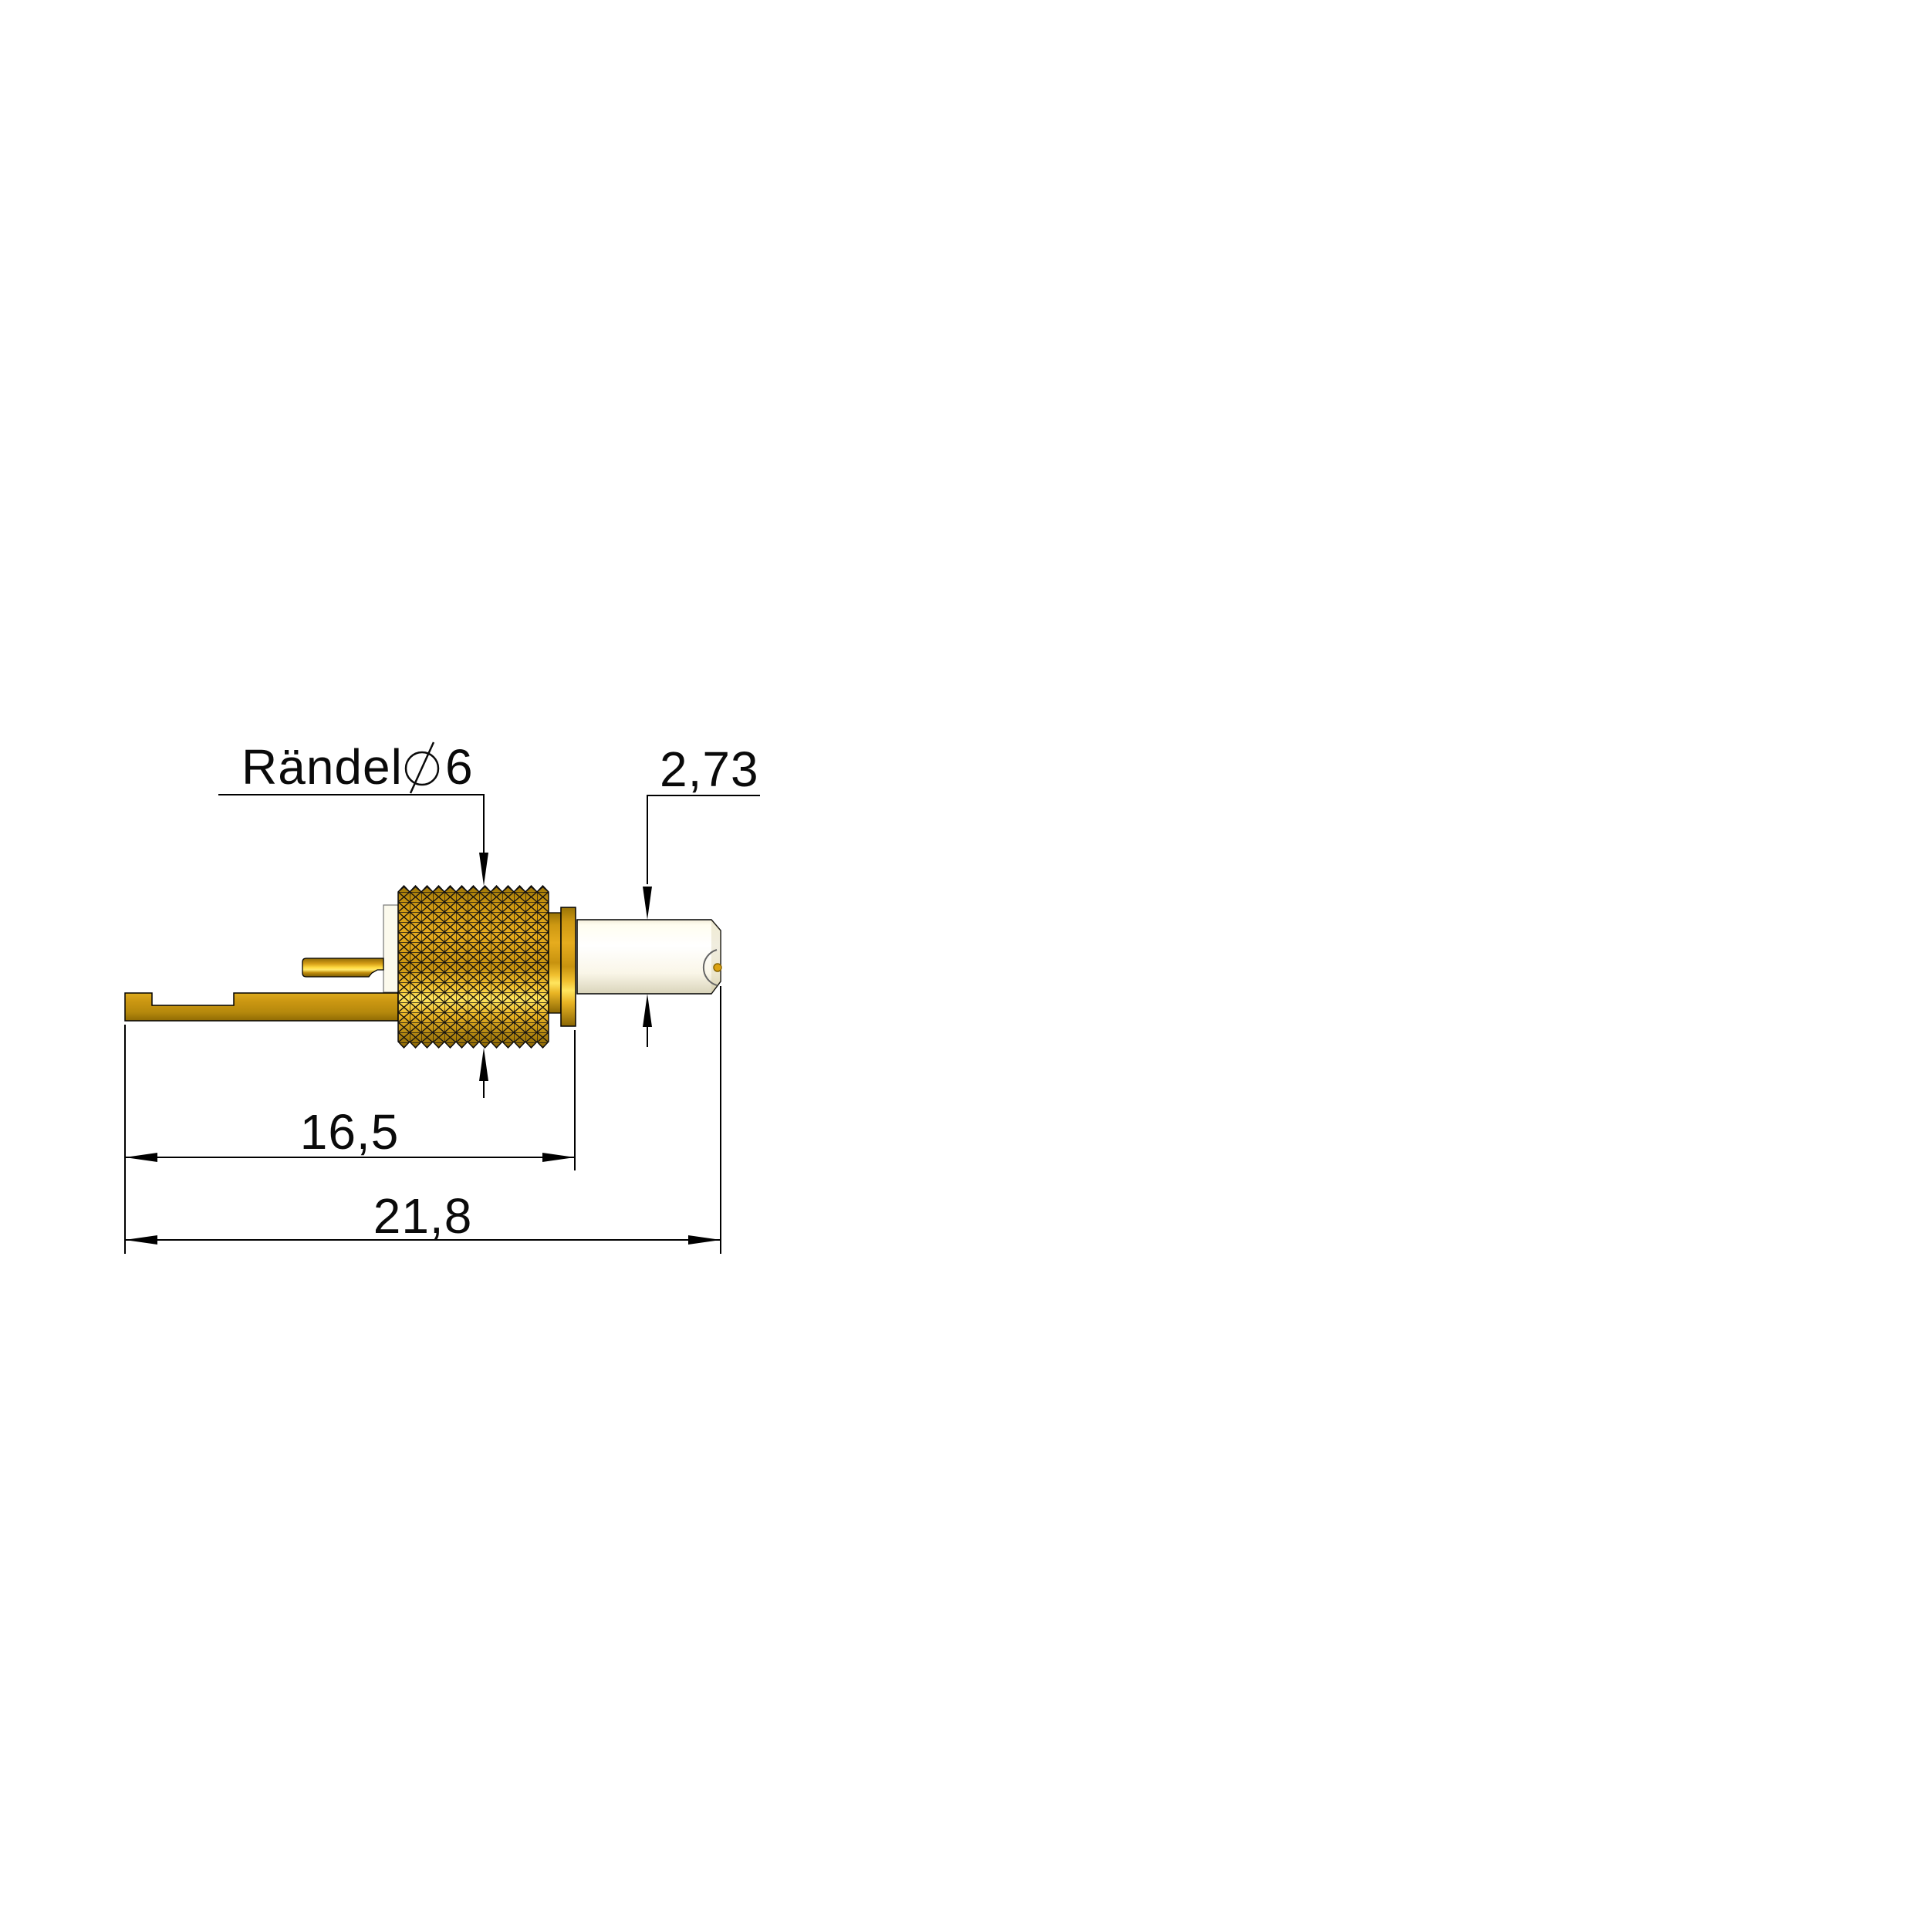 This screenshot has height=1932, width=1932. What do you see at coordinates (351, 823) in the screenshot?
I see `knurl-leader-line` at bounding box center [351, 823].